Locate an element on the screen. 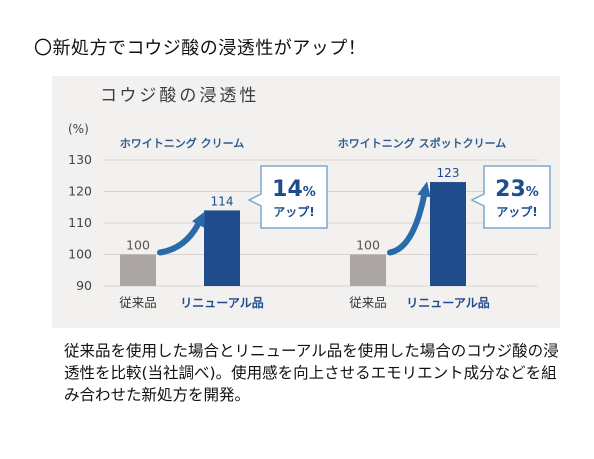 The width and height of the screenshot is (594, 459). y-axis-unit: (%) is located at coordinates (78, 129).